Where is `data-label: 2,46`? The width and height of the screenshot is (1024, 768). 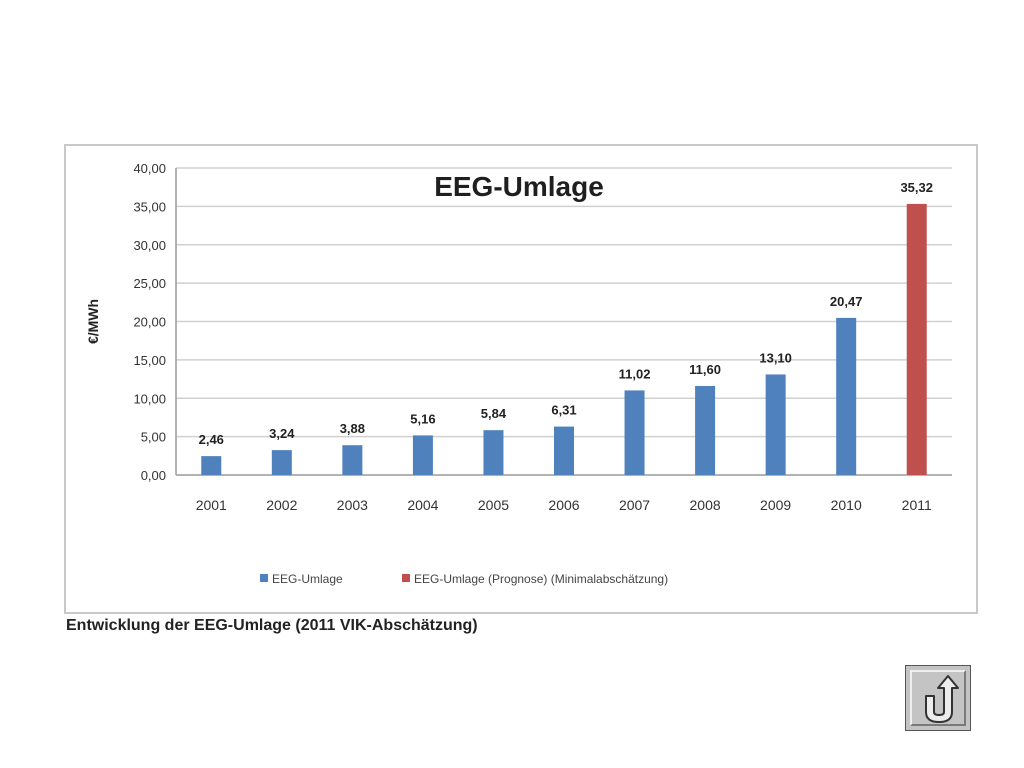 data-label: 2,46 is located at coordinates (211, 439).